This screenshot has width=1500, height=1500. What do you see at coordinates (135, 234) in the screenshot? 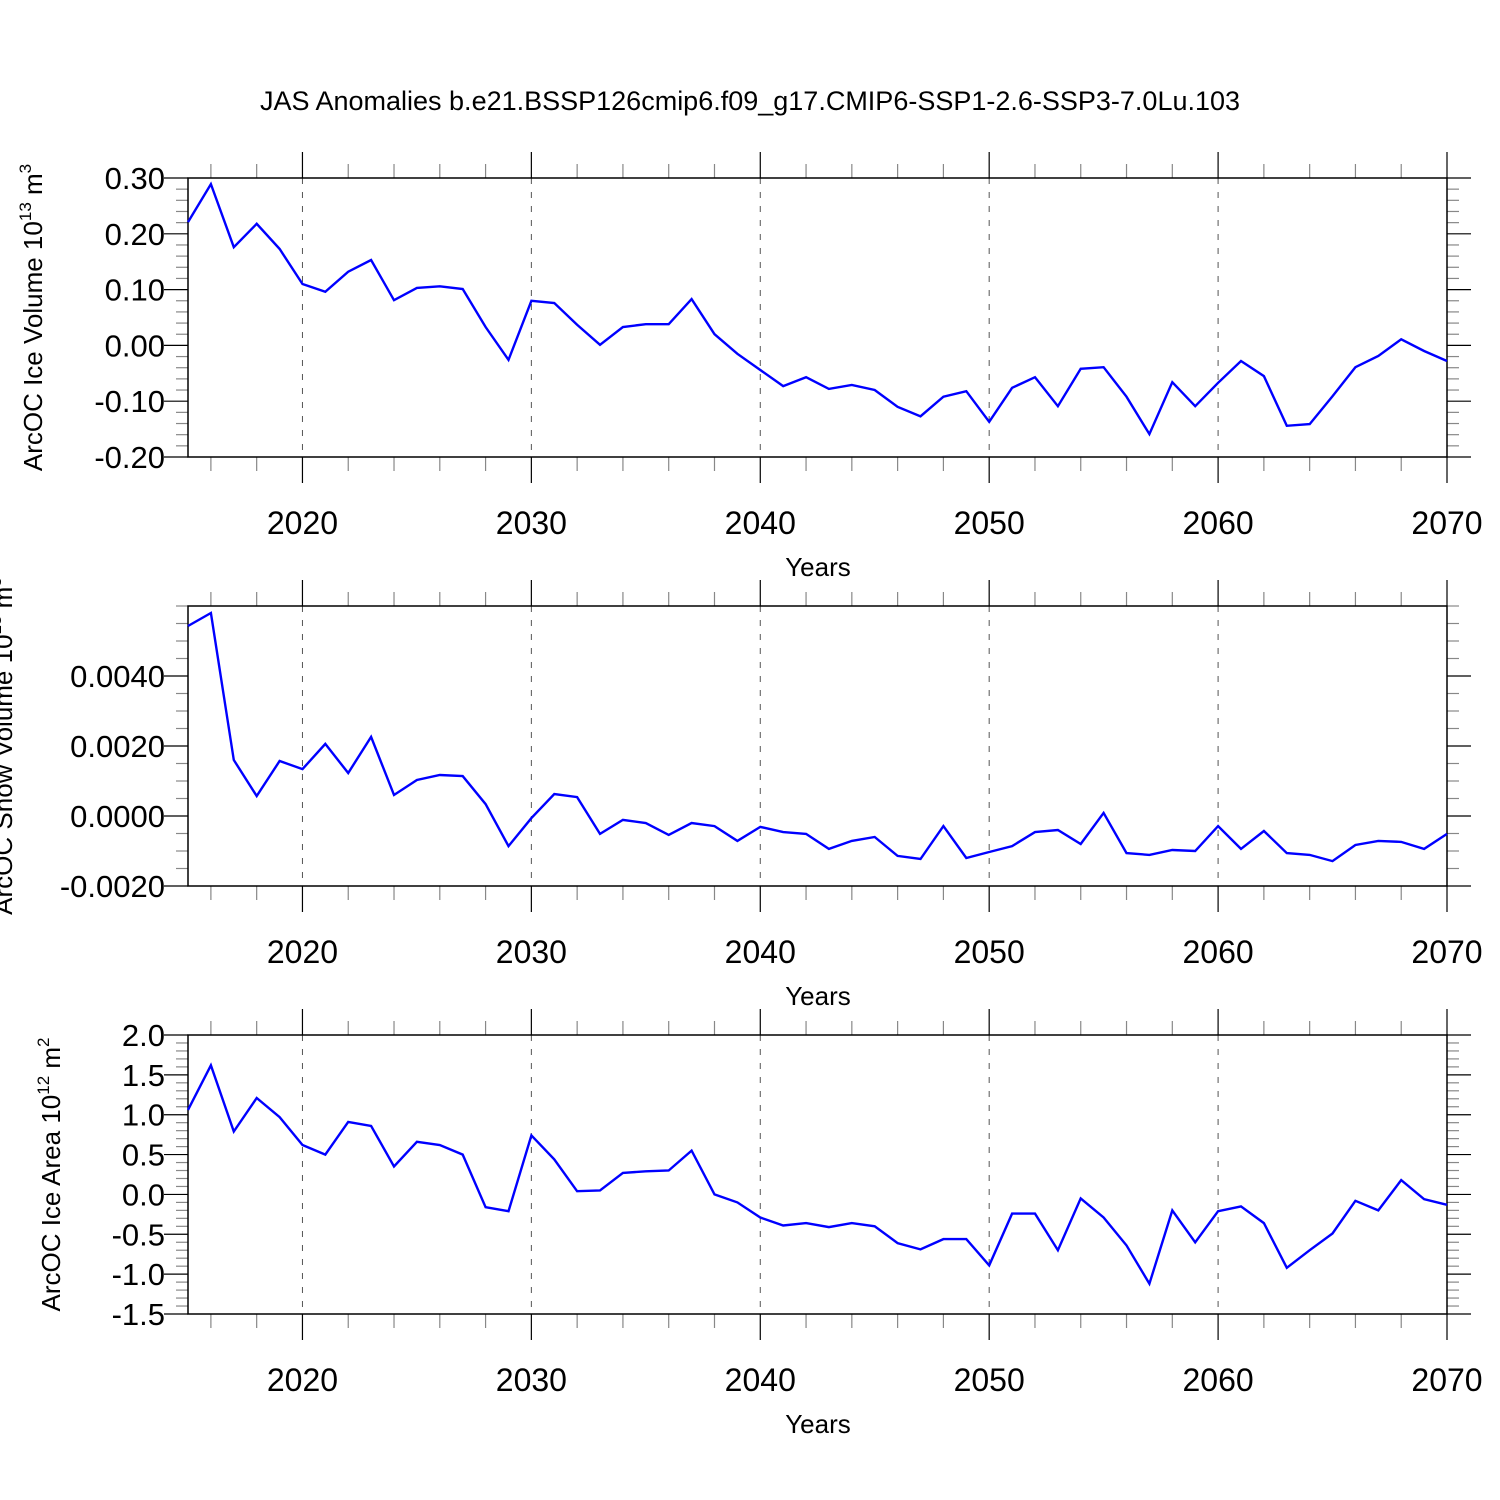
I see `y-tick-label: 0.20` at bounding box center [135, 234].